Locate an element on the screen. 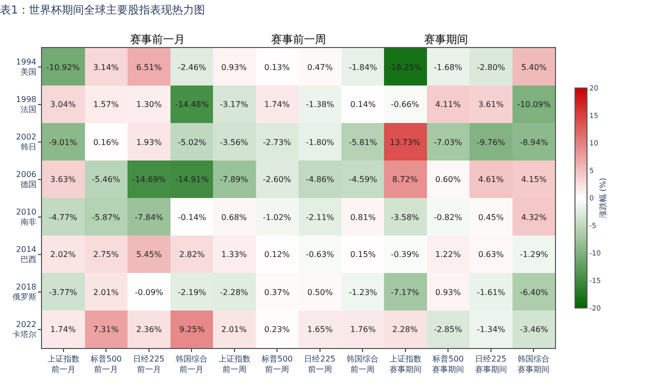 Image resolution: width=650 pixels, height=386 pixels. data-label: -2.11% is located at coordinates (320, 217).